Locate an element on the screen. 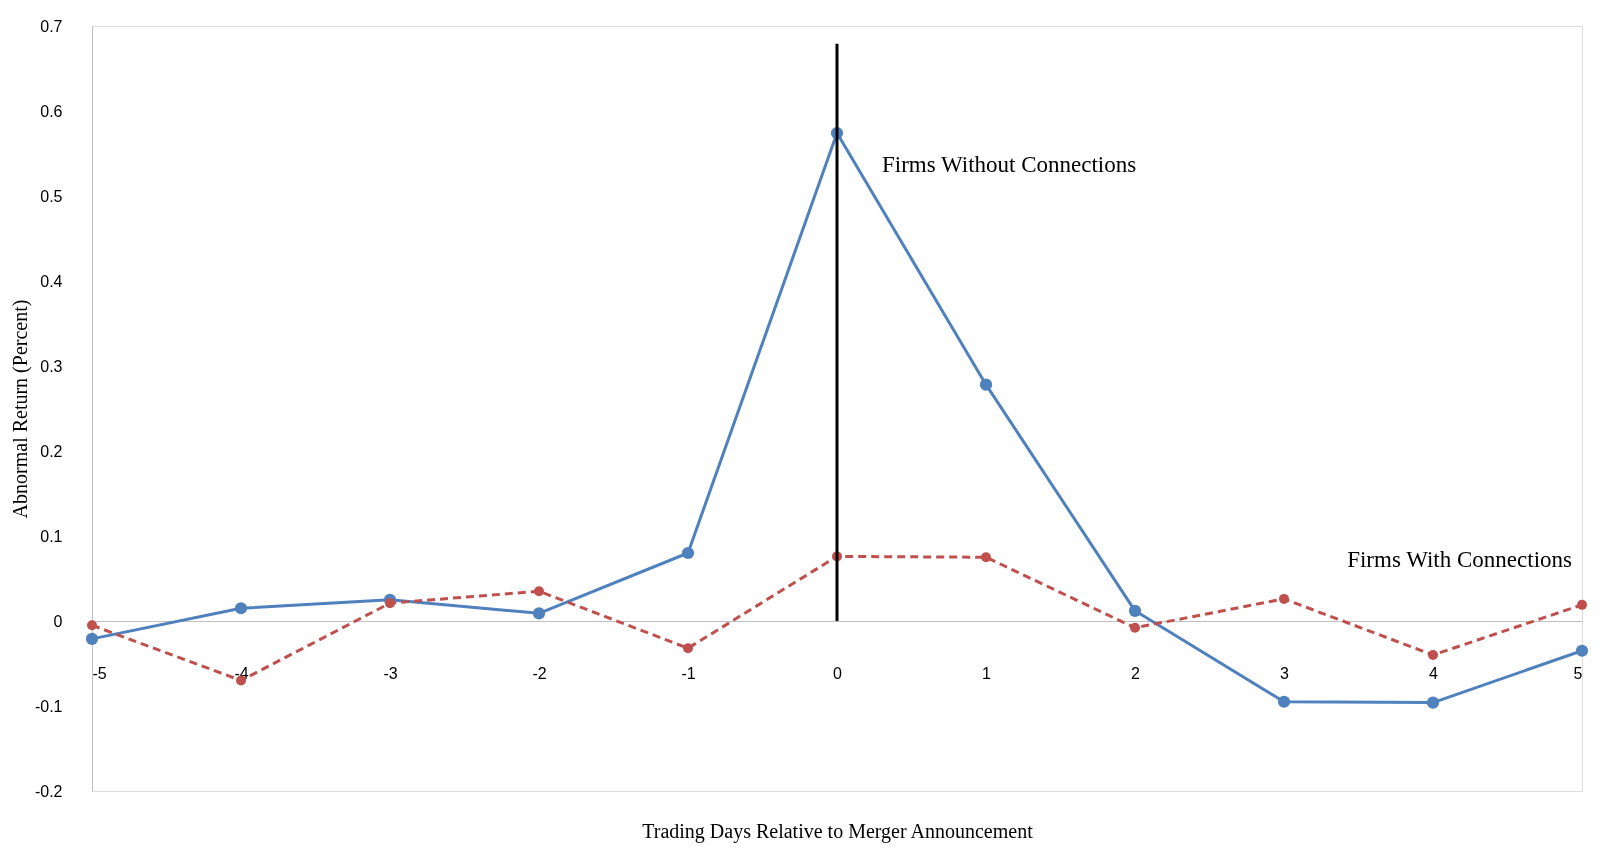  x-tick-label: 1 is located at coordinates (987, 673).